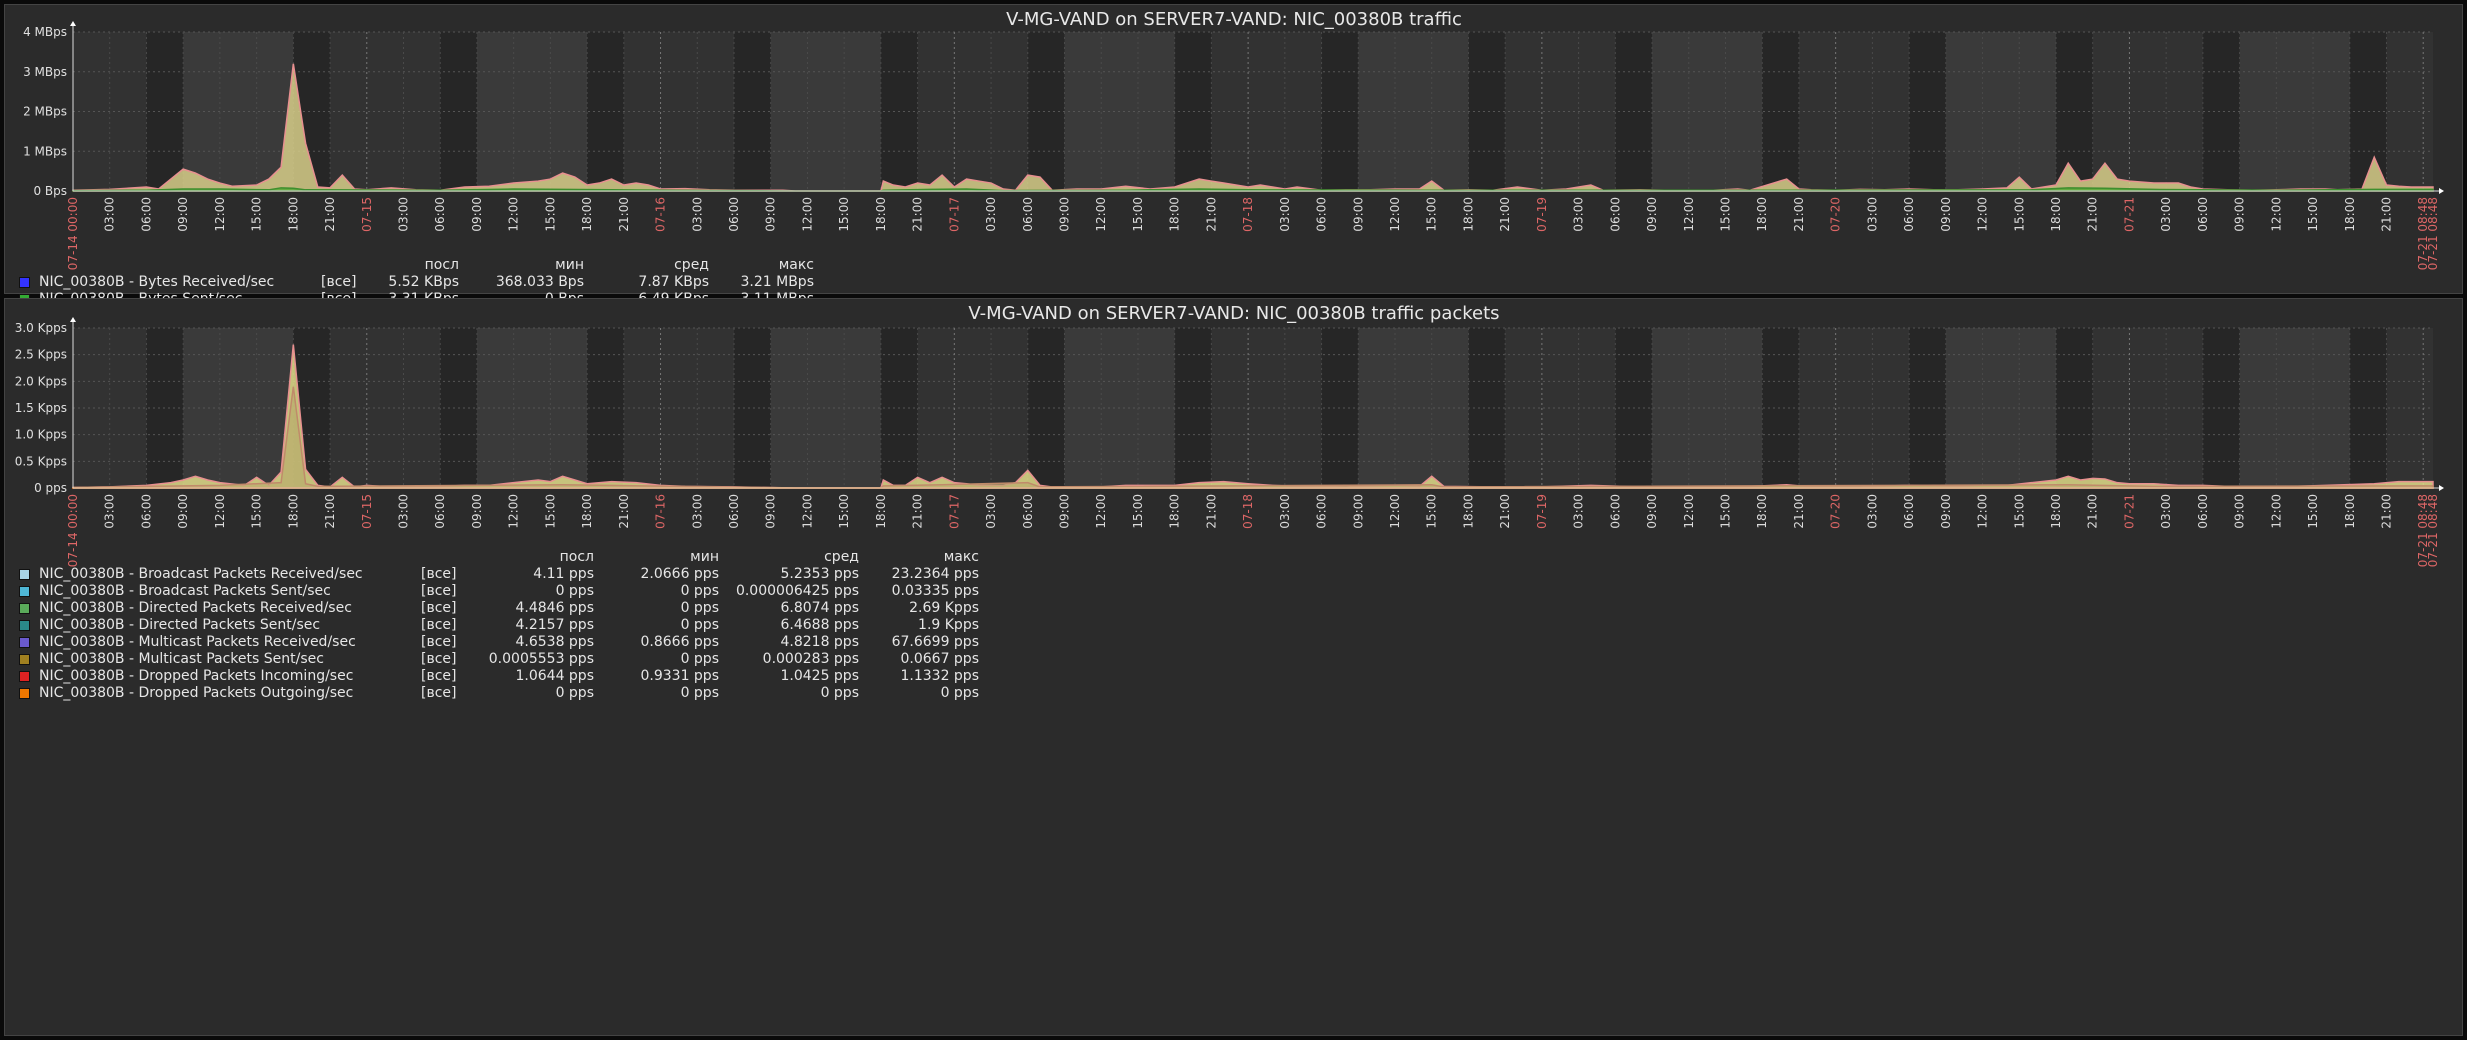  What do you see at coordinates (554, 625) in the screenshot?
I see `legend-value-last: 4.2157 pps` at bounding box center [554, 625].